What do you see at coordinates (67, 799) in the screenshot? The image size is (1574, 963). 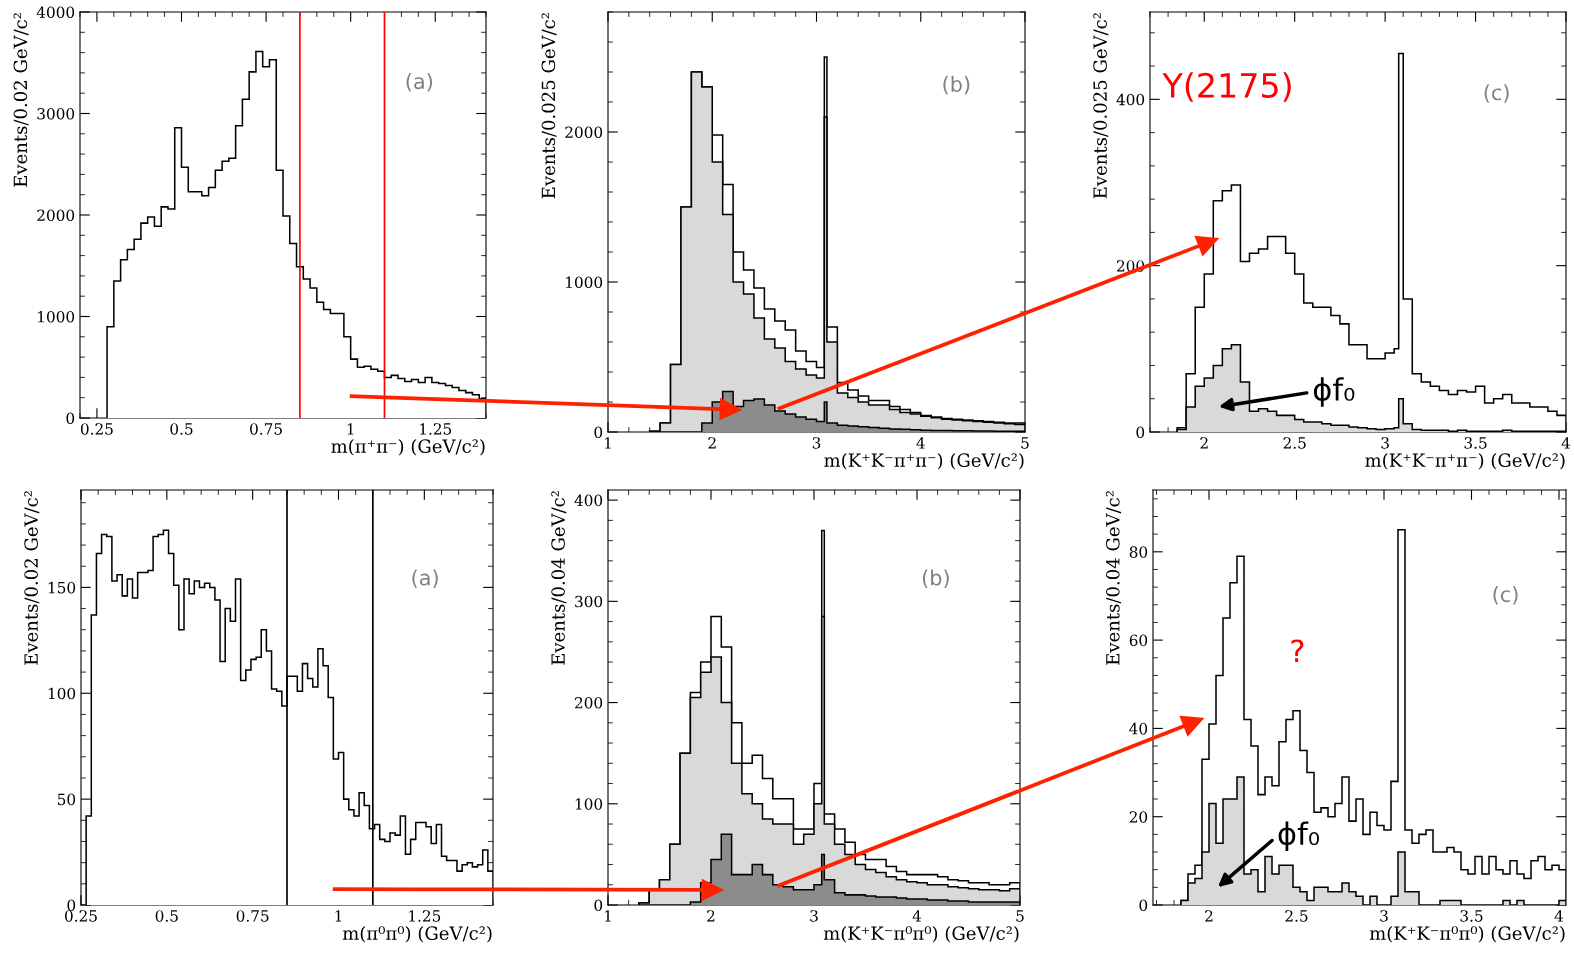 I see `y-tick-label: 50` at bounding box center [67, 799].